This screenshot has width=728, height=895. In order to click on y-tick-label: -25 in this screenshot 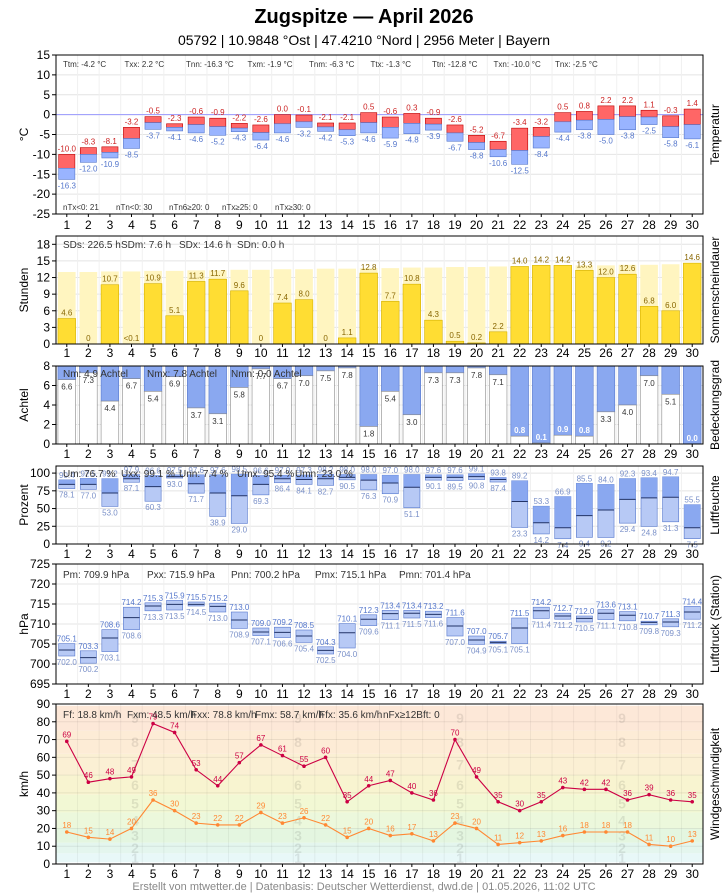, I will do `click(42, 214)`.